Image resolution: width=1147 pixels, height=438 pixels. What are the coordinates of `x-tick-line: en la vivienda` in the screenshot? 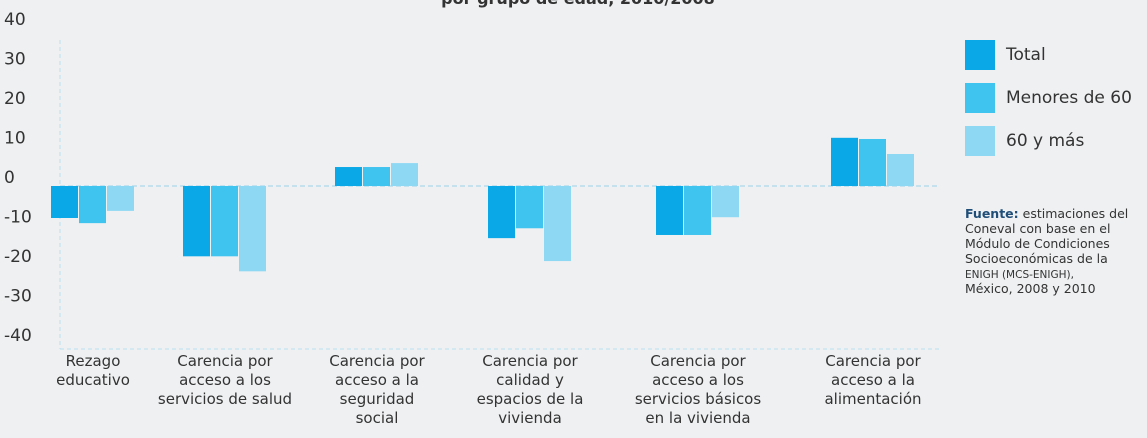 It's located at (697, 418).